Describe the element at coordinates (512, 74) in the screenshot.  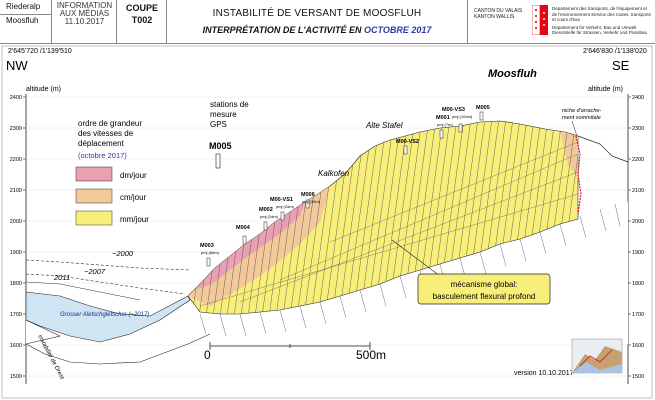
I see `place-title: Moosfluh` at that location.